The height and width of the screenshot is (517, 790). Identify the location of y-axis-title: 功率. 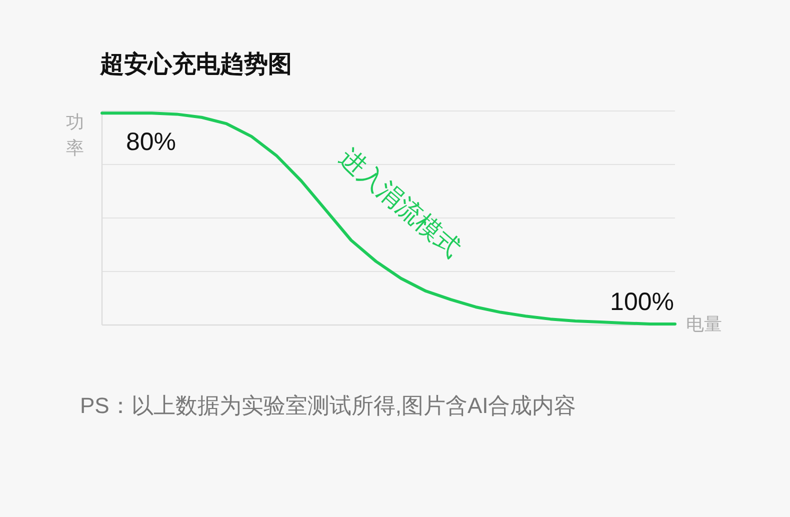
(75, 135).